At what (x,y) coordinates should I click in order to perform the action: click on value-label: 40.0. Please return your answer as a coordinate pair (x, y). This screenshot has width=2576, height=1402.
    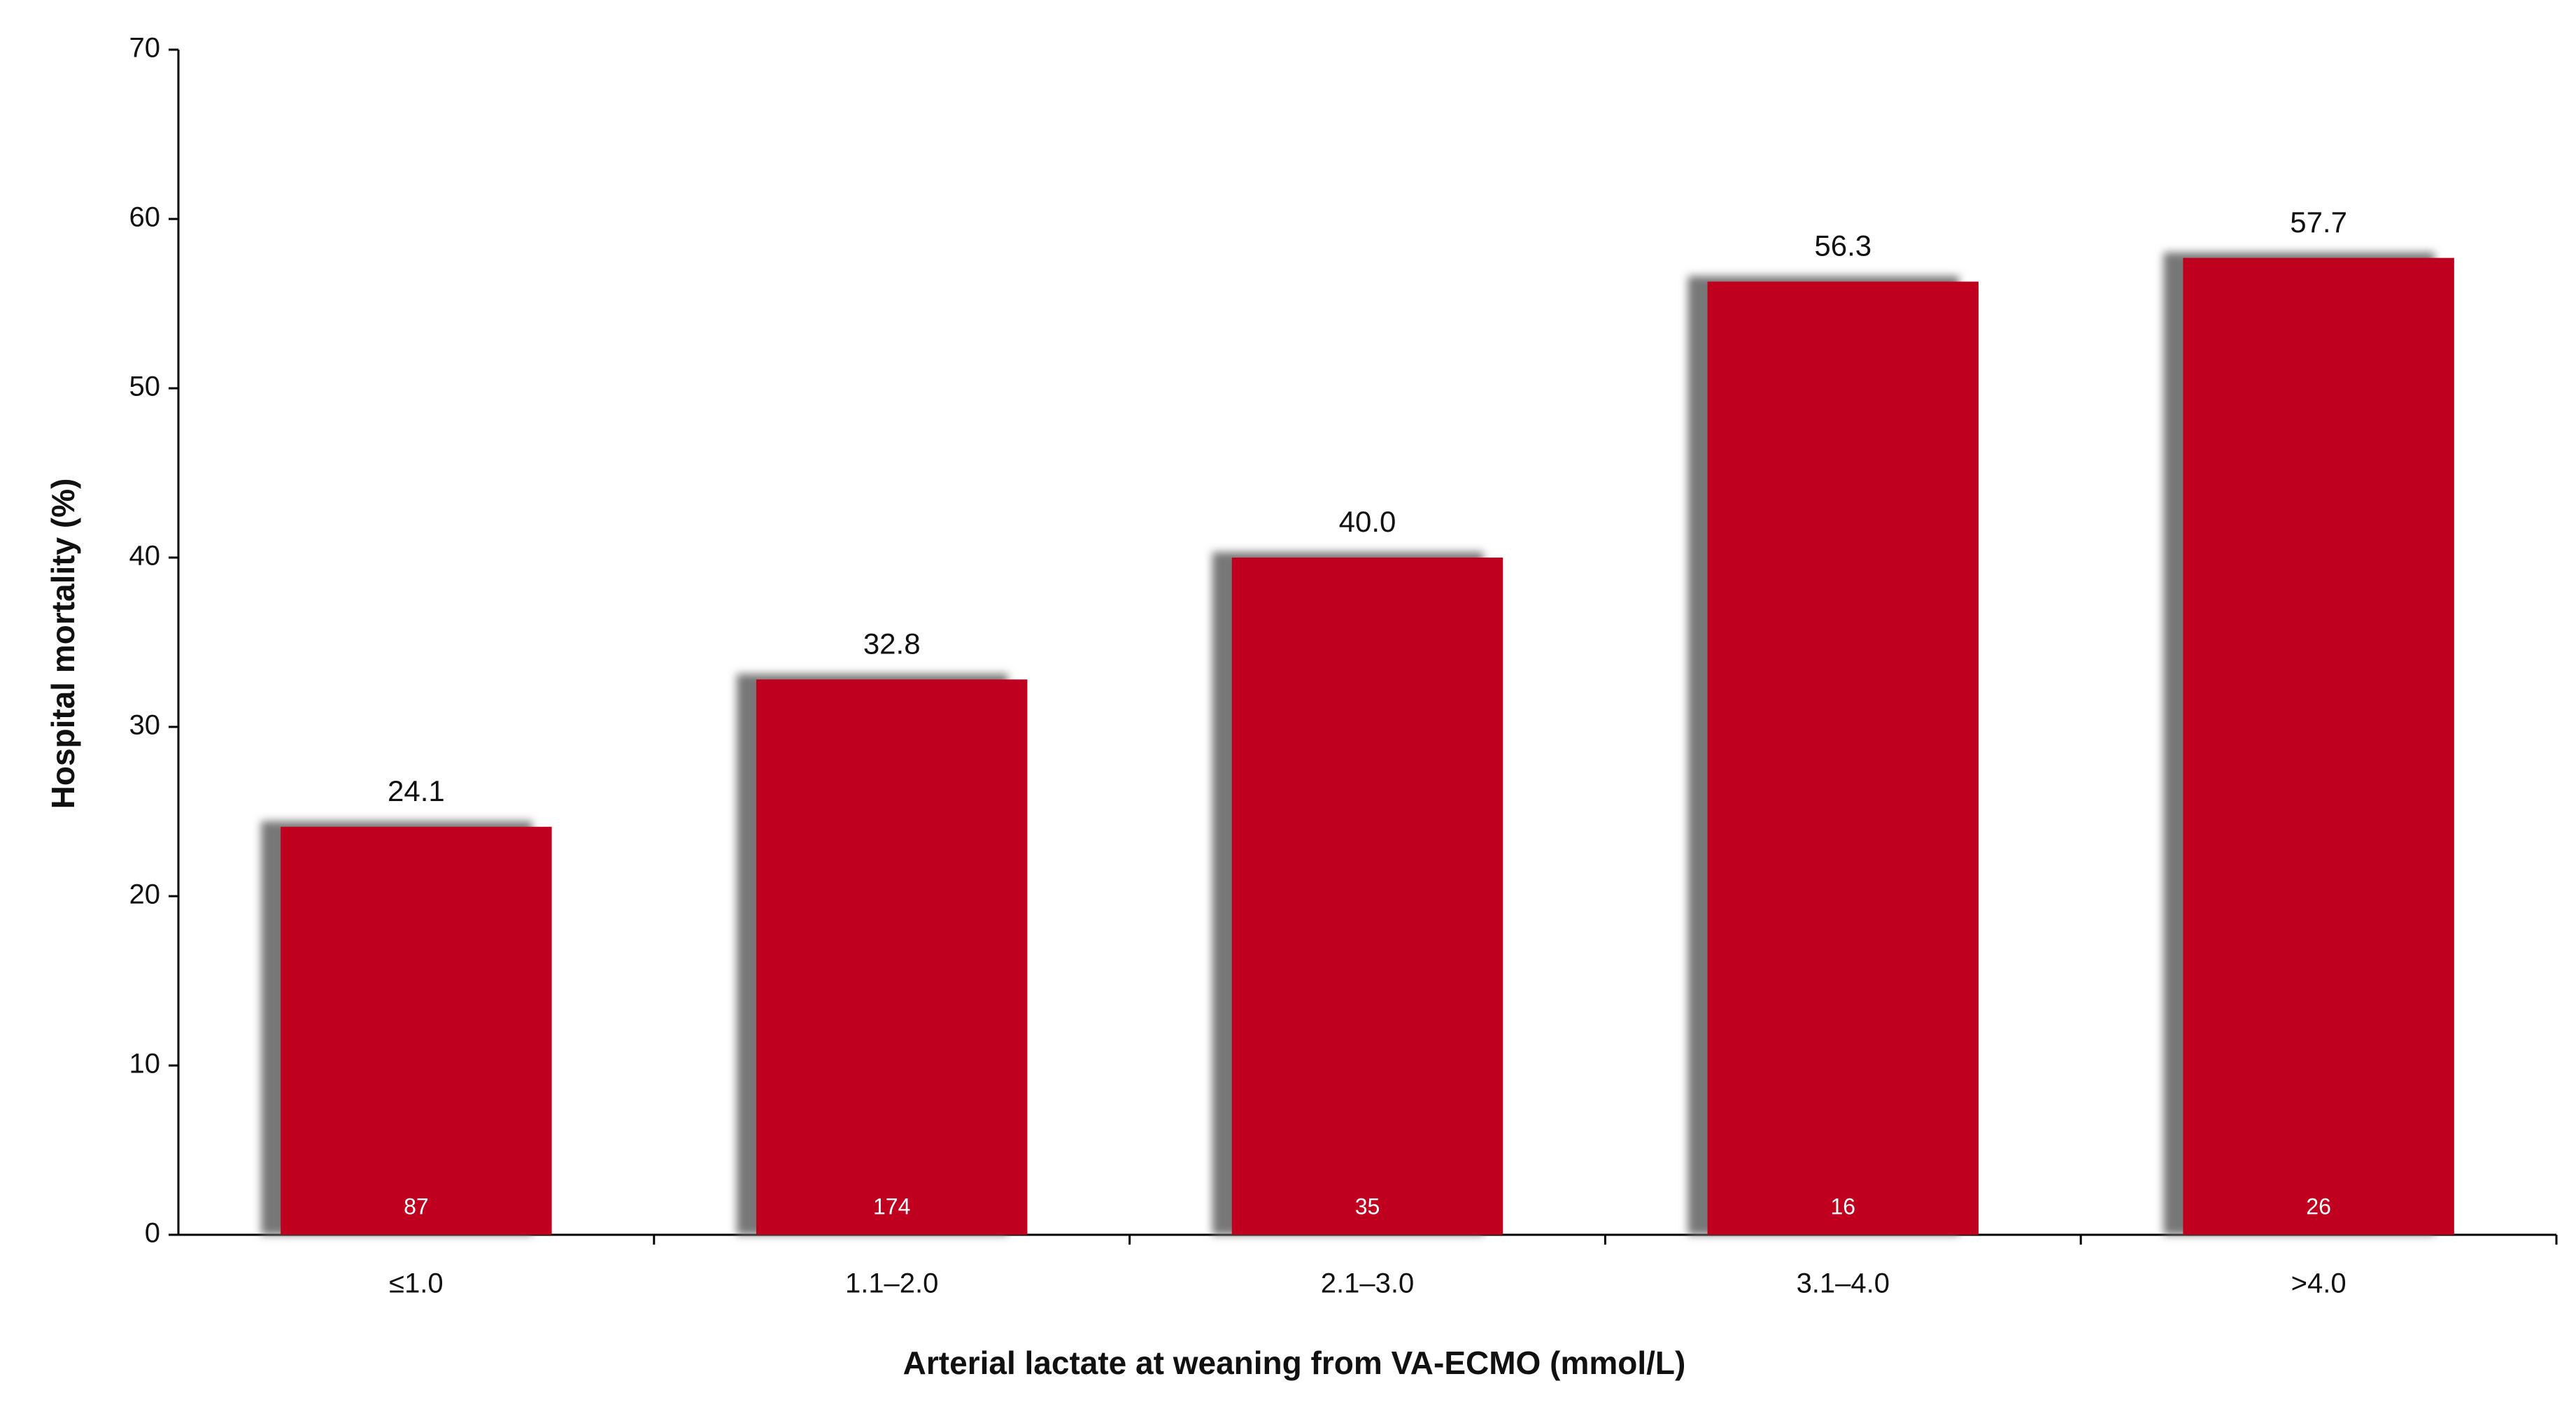
    Looking at the image, I should click on (1367, 521).